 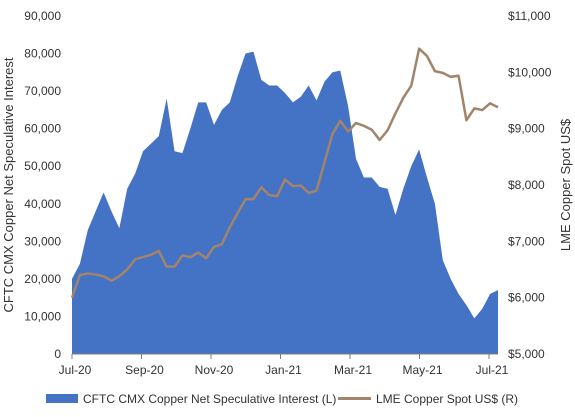 I want to click on y-right-tick-label: $6,000, so click(x=526, y=298).